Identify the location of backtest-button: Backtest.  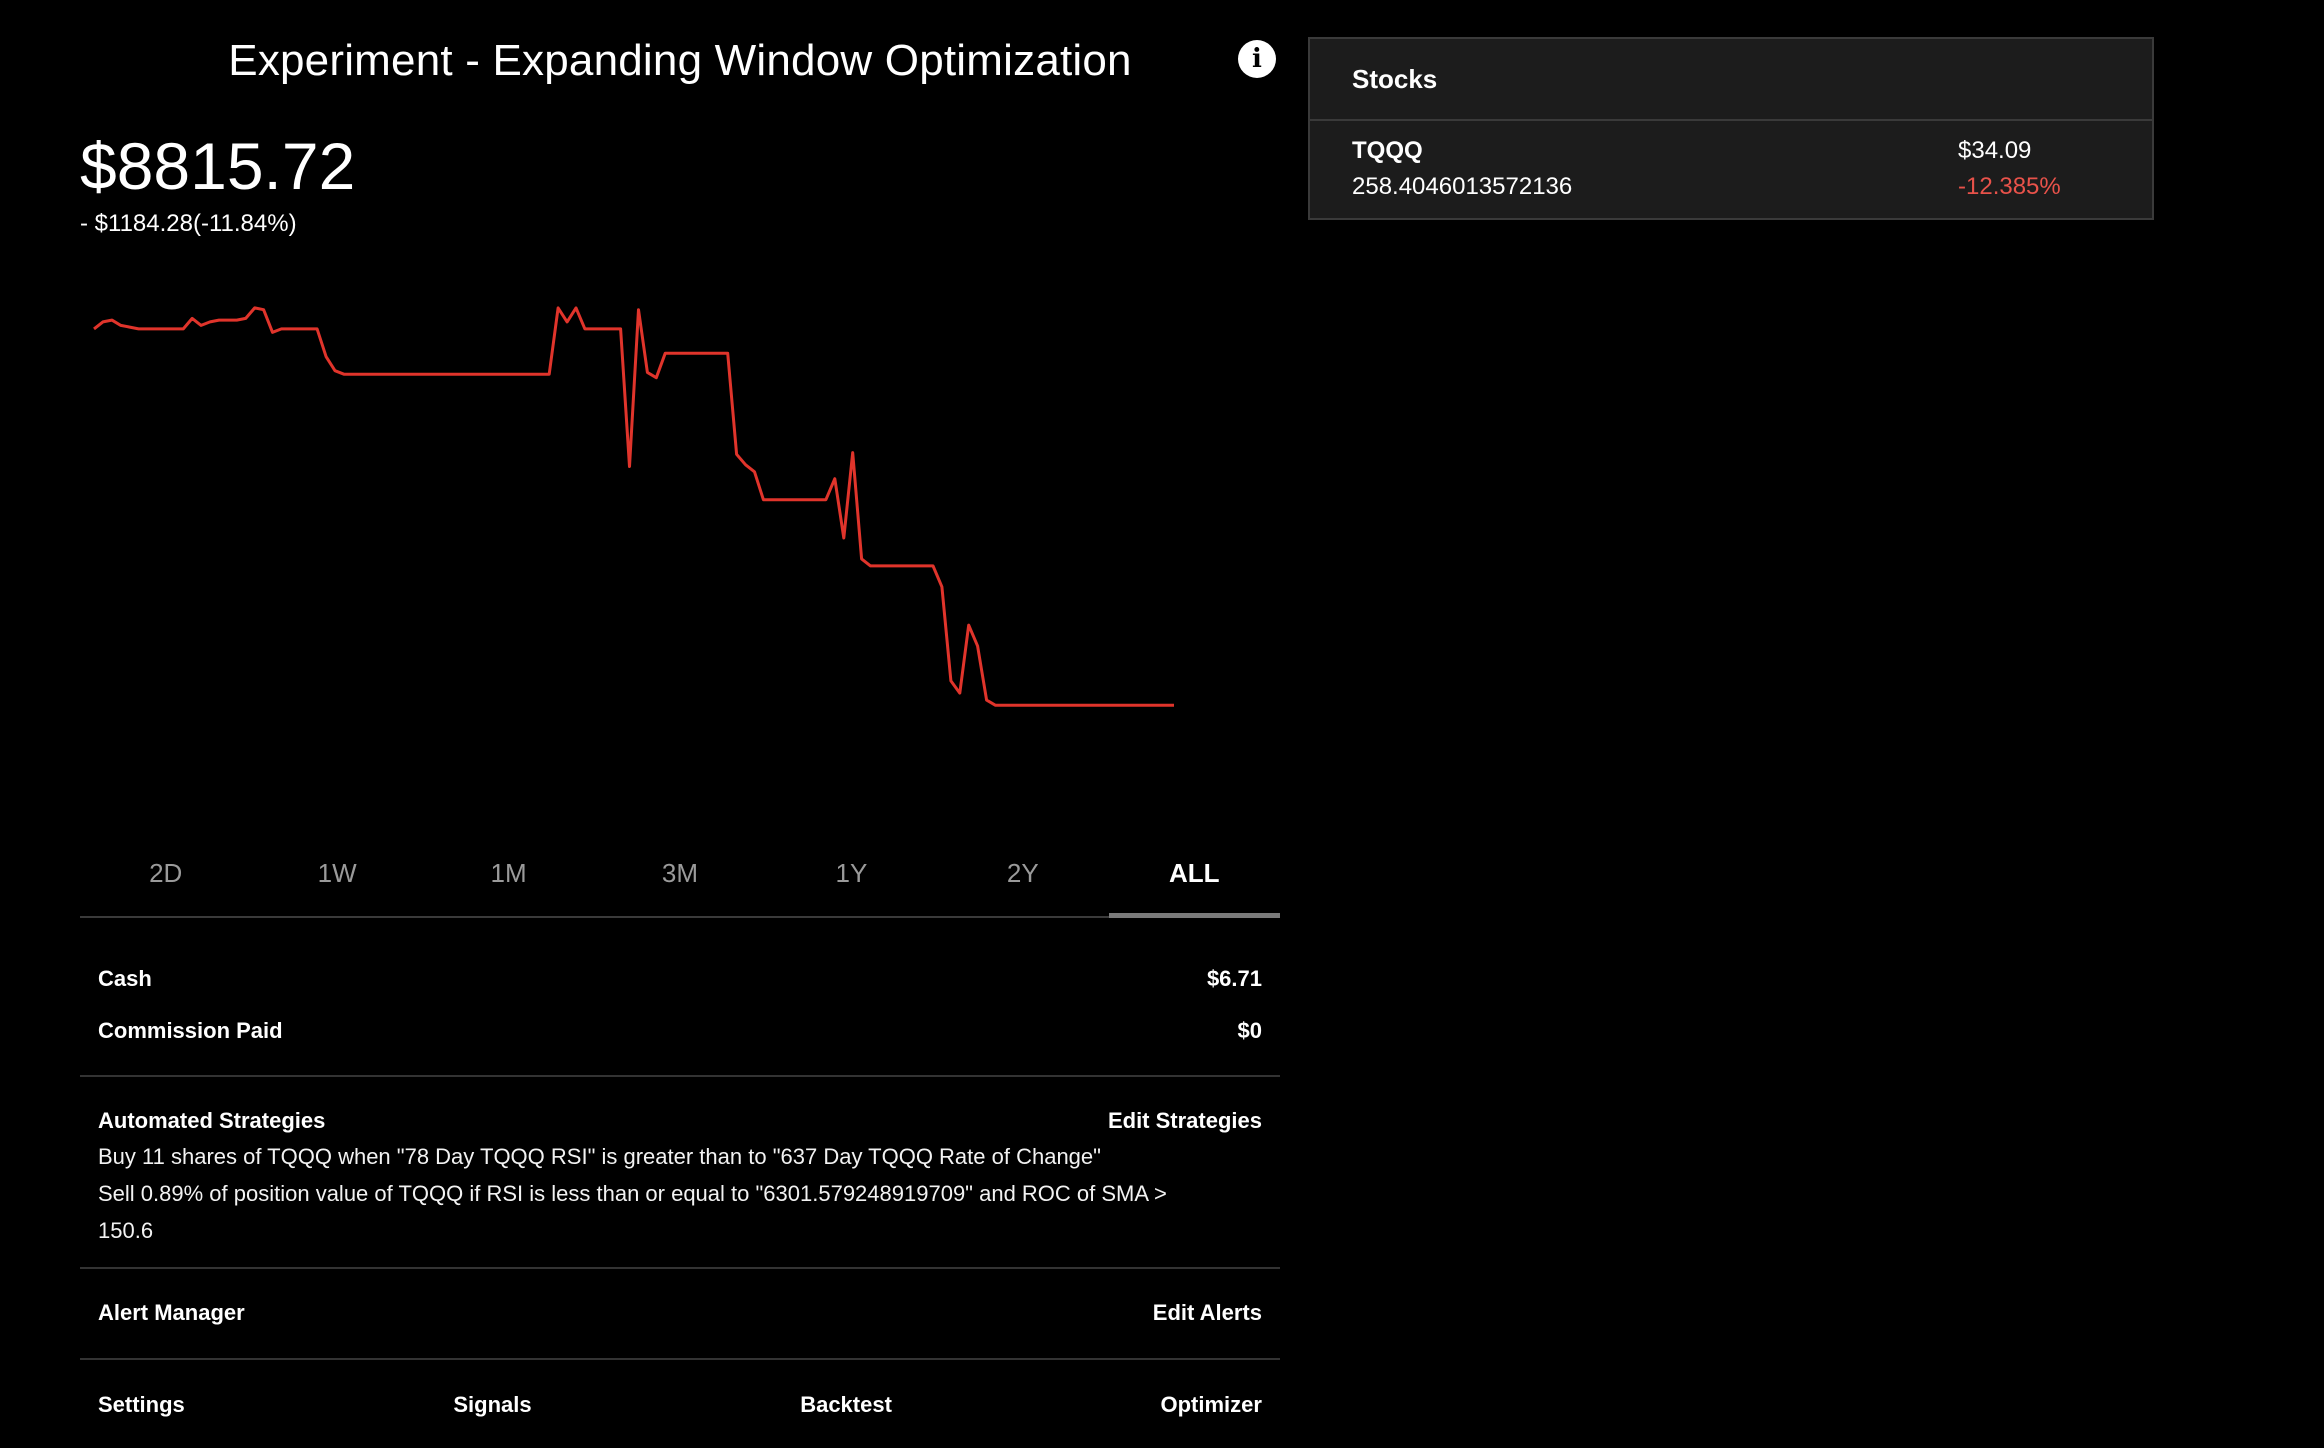
(846, 1404).